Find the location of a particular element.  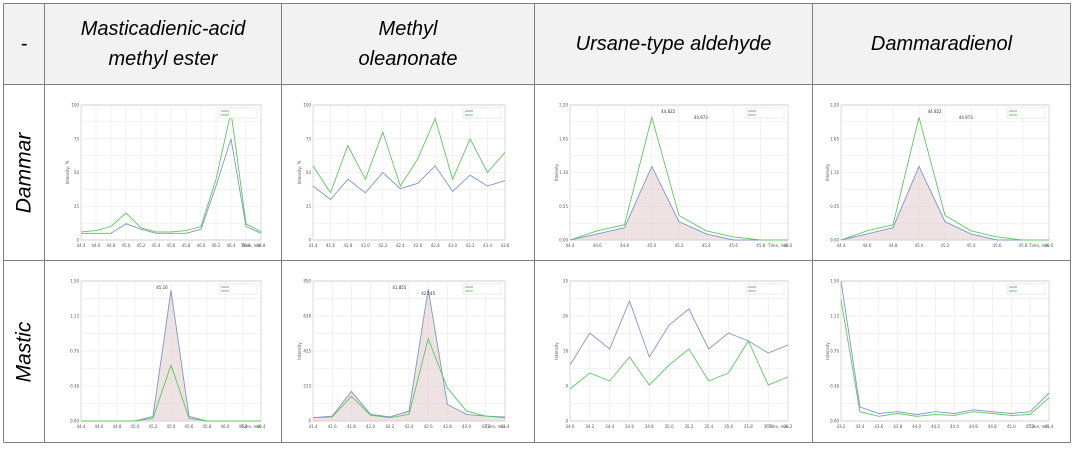

y-tick-label: 0.55 is located at coordinates (834, 206).